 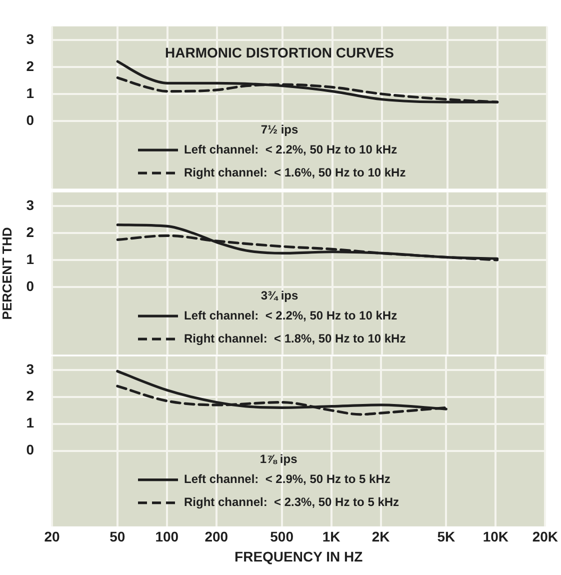 What do you see at coordinates (7, 273) in the screenshot?
I see `y-axis-title: PERCENT THD` at bounding box center [7, 273].